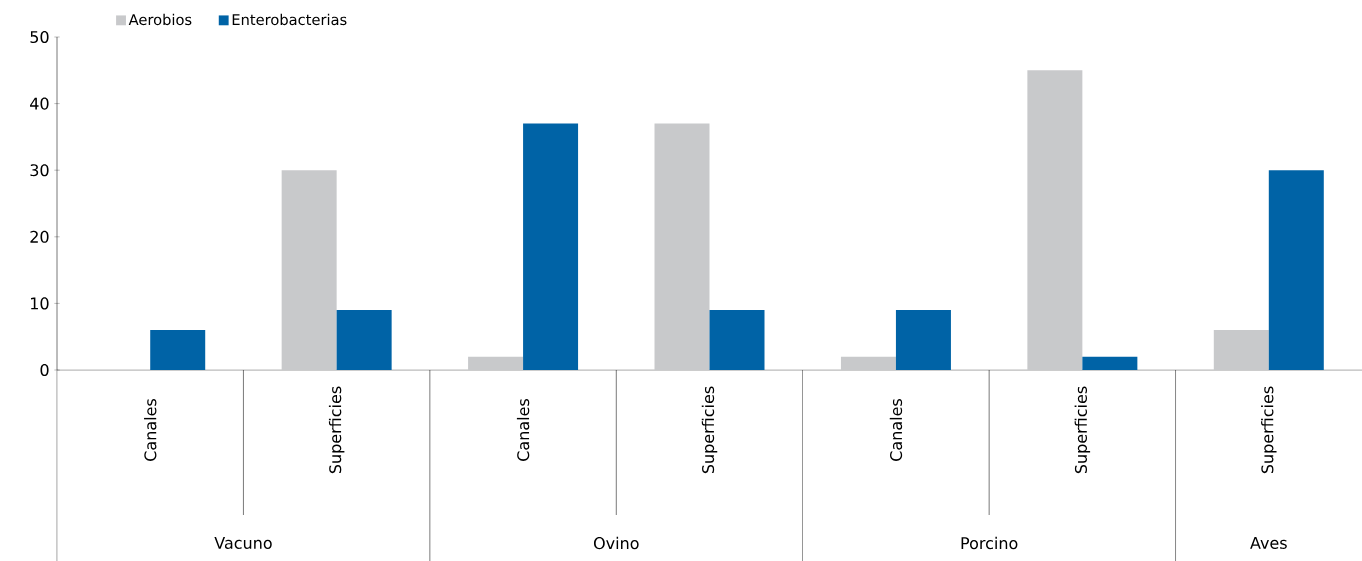 The image size is (1362, 561). What do you see at coordinates (39, 236) in the screenshot?
I see `y-tick-label: 20` at bounding box center [39, 236].